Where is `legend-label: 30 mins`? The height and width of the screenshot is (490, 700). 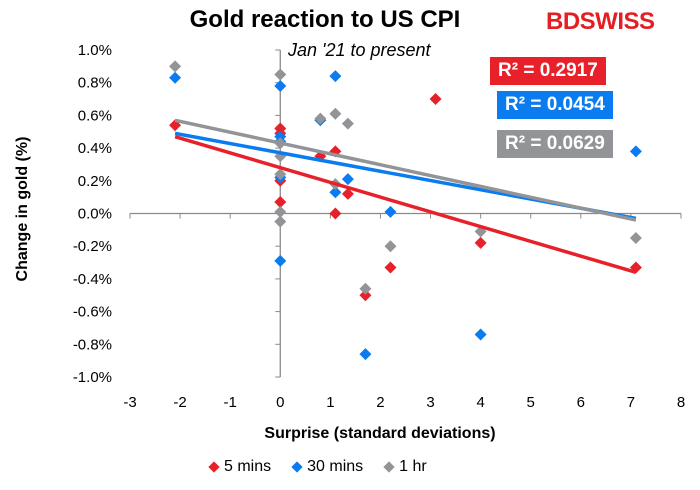
legend-label: 30 mins is located at coordinates (335, 466).